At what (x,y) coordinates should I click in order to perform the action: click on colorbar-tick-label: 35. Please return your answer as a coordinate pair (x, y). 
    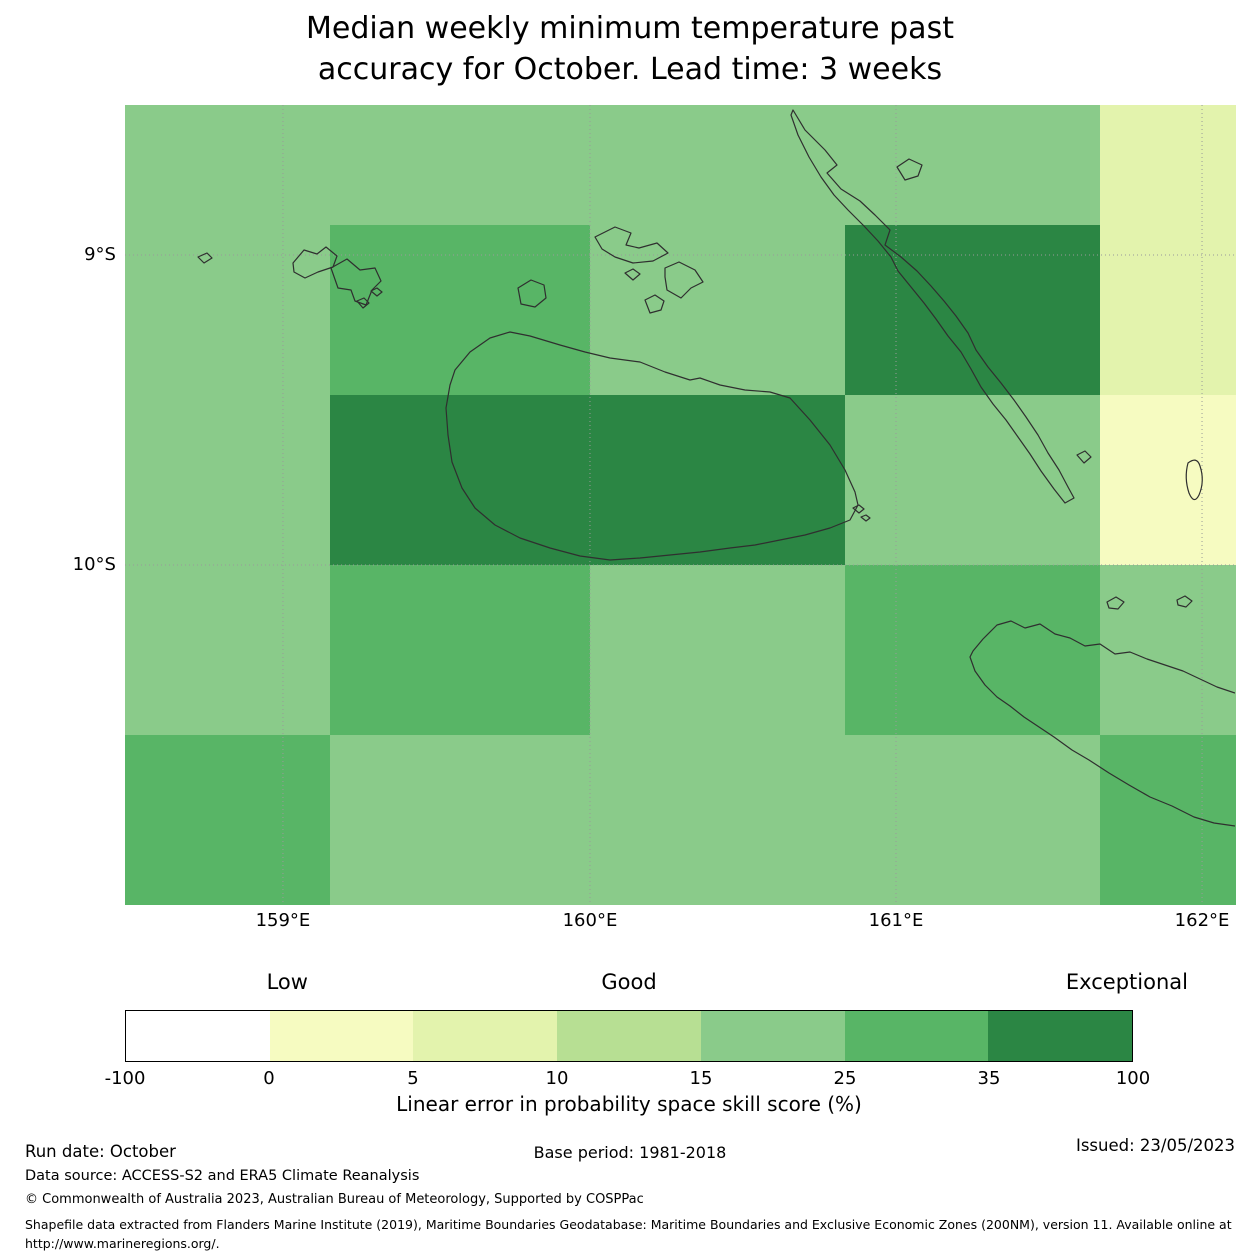
    Looking at the image, I should click on (989, 1078).